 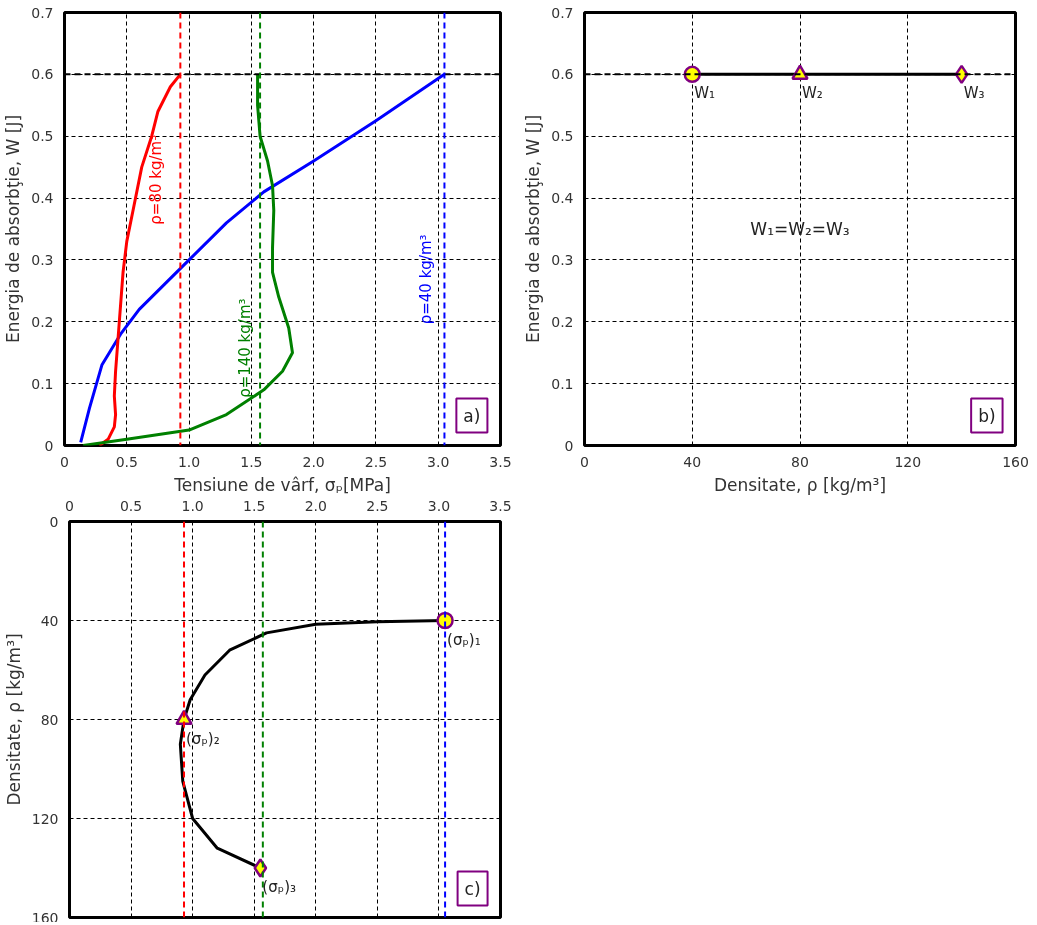 What do you see at coordinates (974, 93) in the screenshot?
I see `annotation: W₃` at bounding box center [974, 93].